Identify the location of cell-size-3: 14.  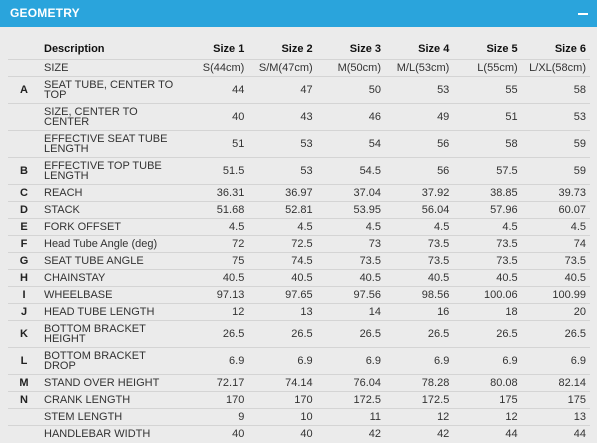
(350, 312).